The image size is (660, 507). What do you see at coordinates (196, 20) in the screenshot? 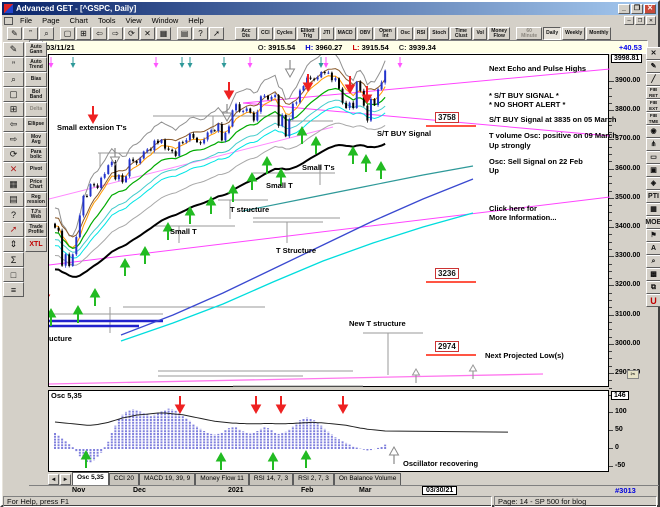
I see `menu-help: Help` at bounding box center [196, 20].